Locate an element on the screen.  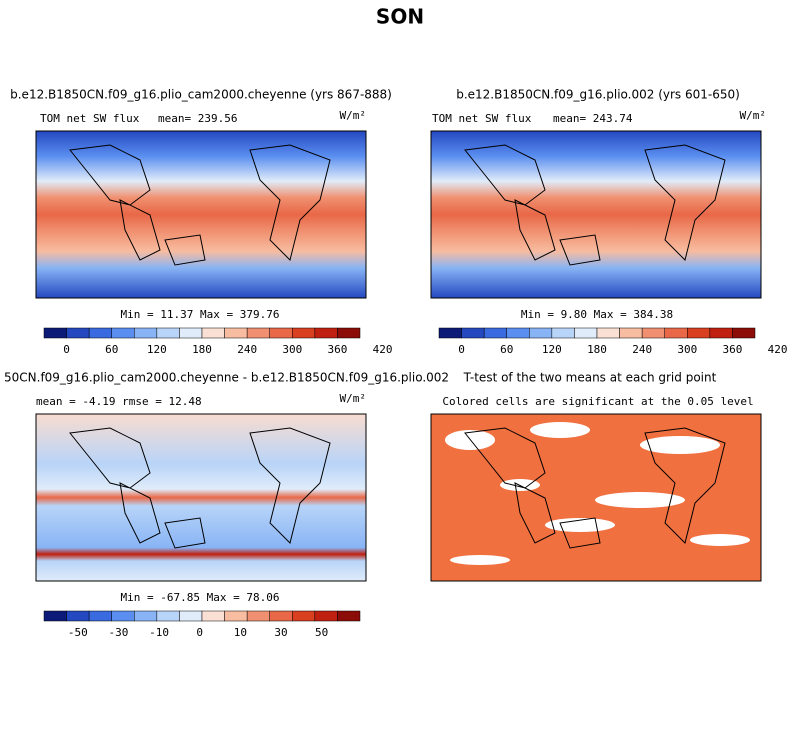
colorbar-label: 50 is located at coordinates (321, 632).